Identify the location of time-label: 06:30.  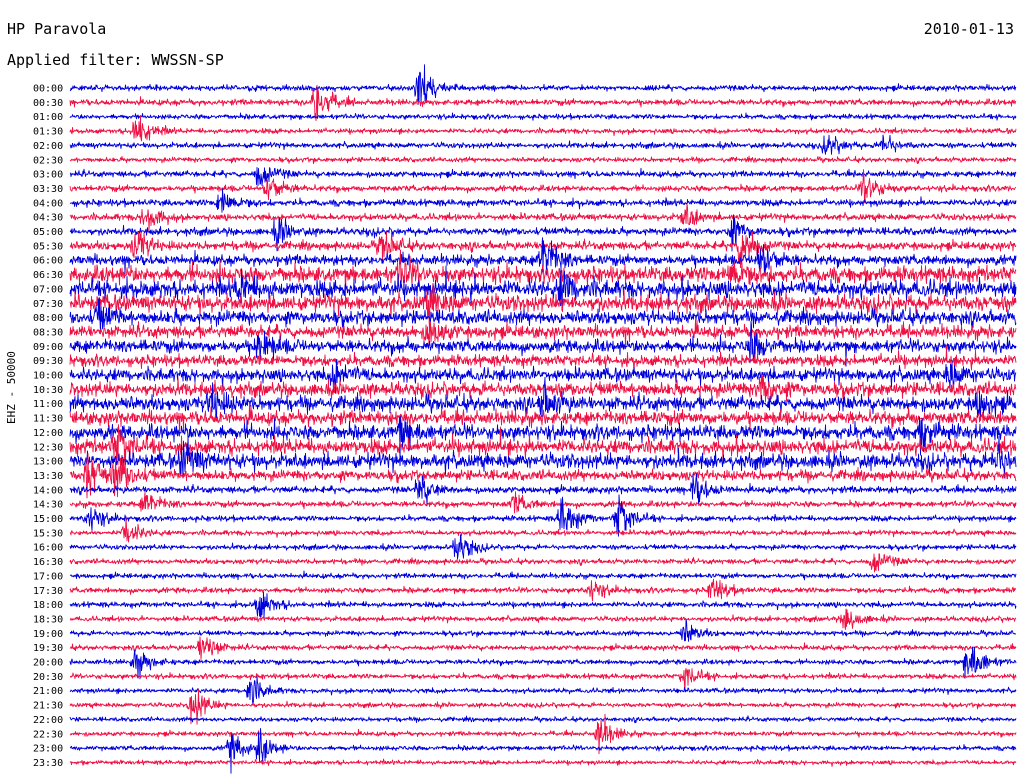
(48, 275).